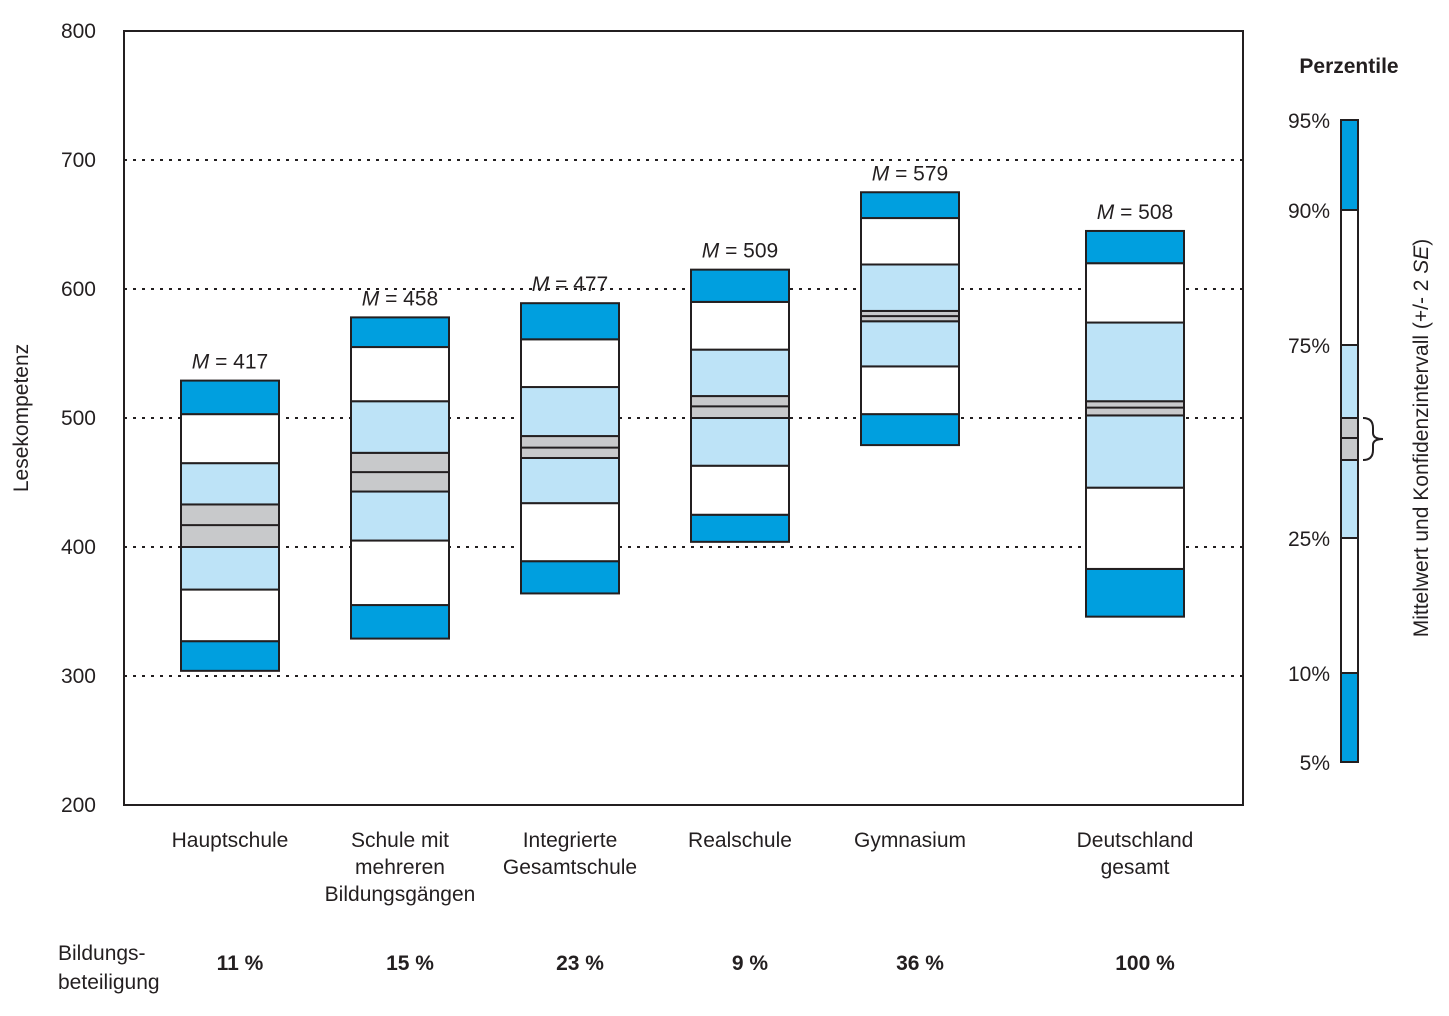 The height and width of the screenshot is (1016, 1449). What do you see at coordinates (400, 478) in the screenshot?
I see `box-schule-mit-mehreren-bildungsgaengen` at bounding box center [400, 478].